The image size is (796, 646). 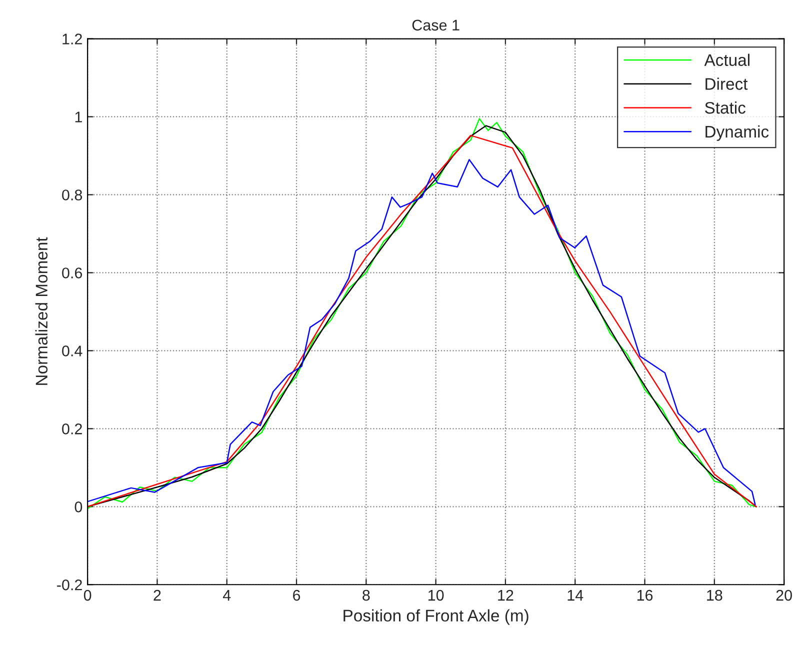 What do you see at coordinates (727, 60) in the screenshot?
I see `legend-label: Actual` at bounding box center [727, 60].